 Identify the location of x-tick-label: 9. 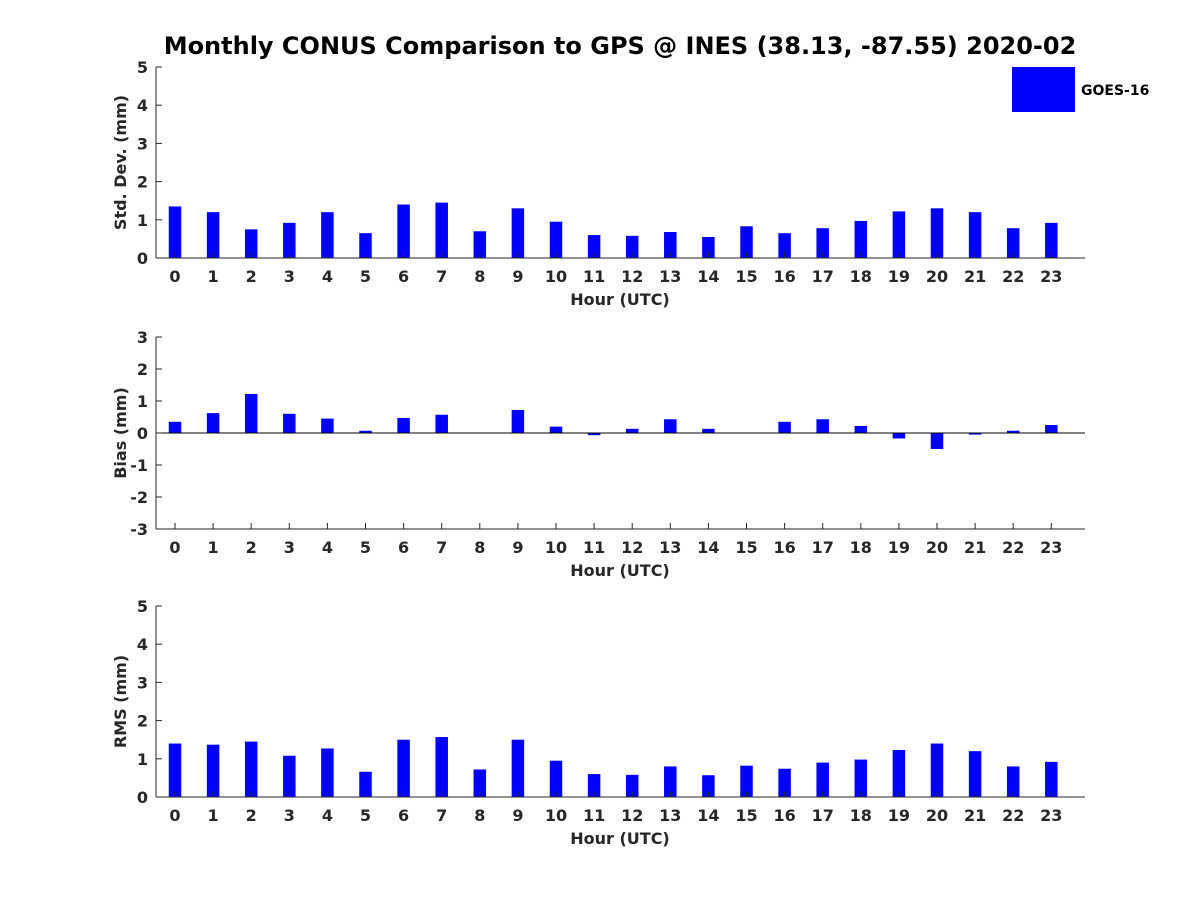
(517, 547).